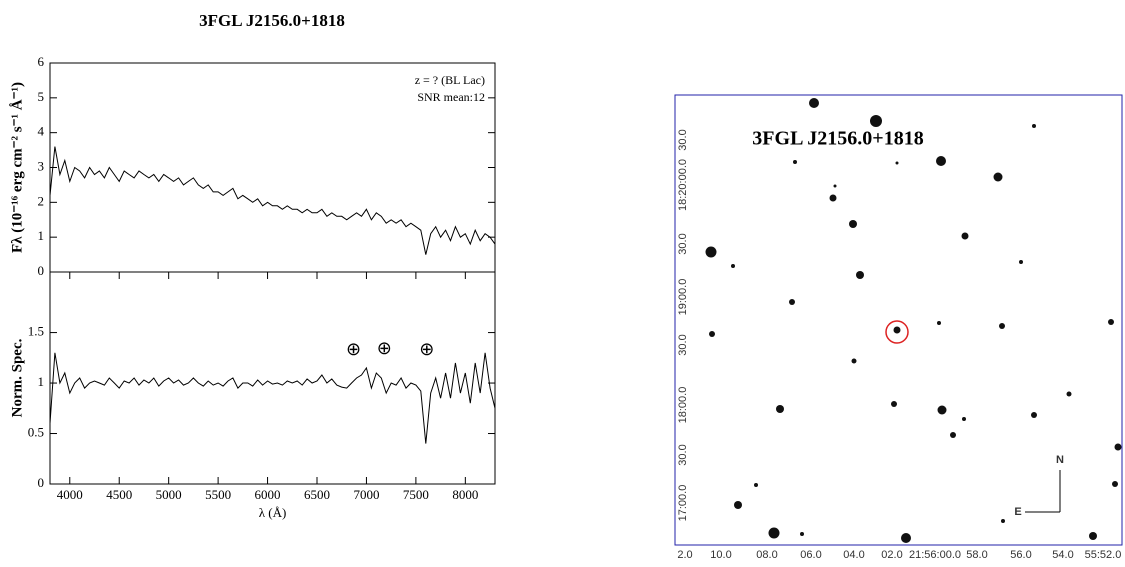 Image resolution: width=1125 pixels, height=567 pixels. What do you see at coordinates (273, 512) in the screenshot?
I see `x-axis-label: λ (Å)` at bounding box center [273, 512].